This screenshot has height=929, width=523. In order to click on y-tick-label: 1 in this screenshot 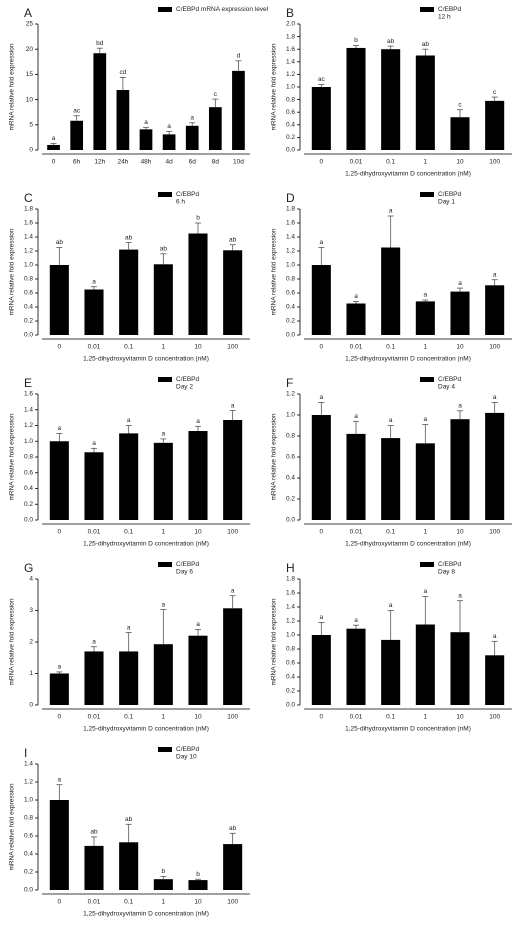, I will do `click(31, 673)`.